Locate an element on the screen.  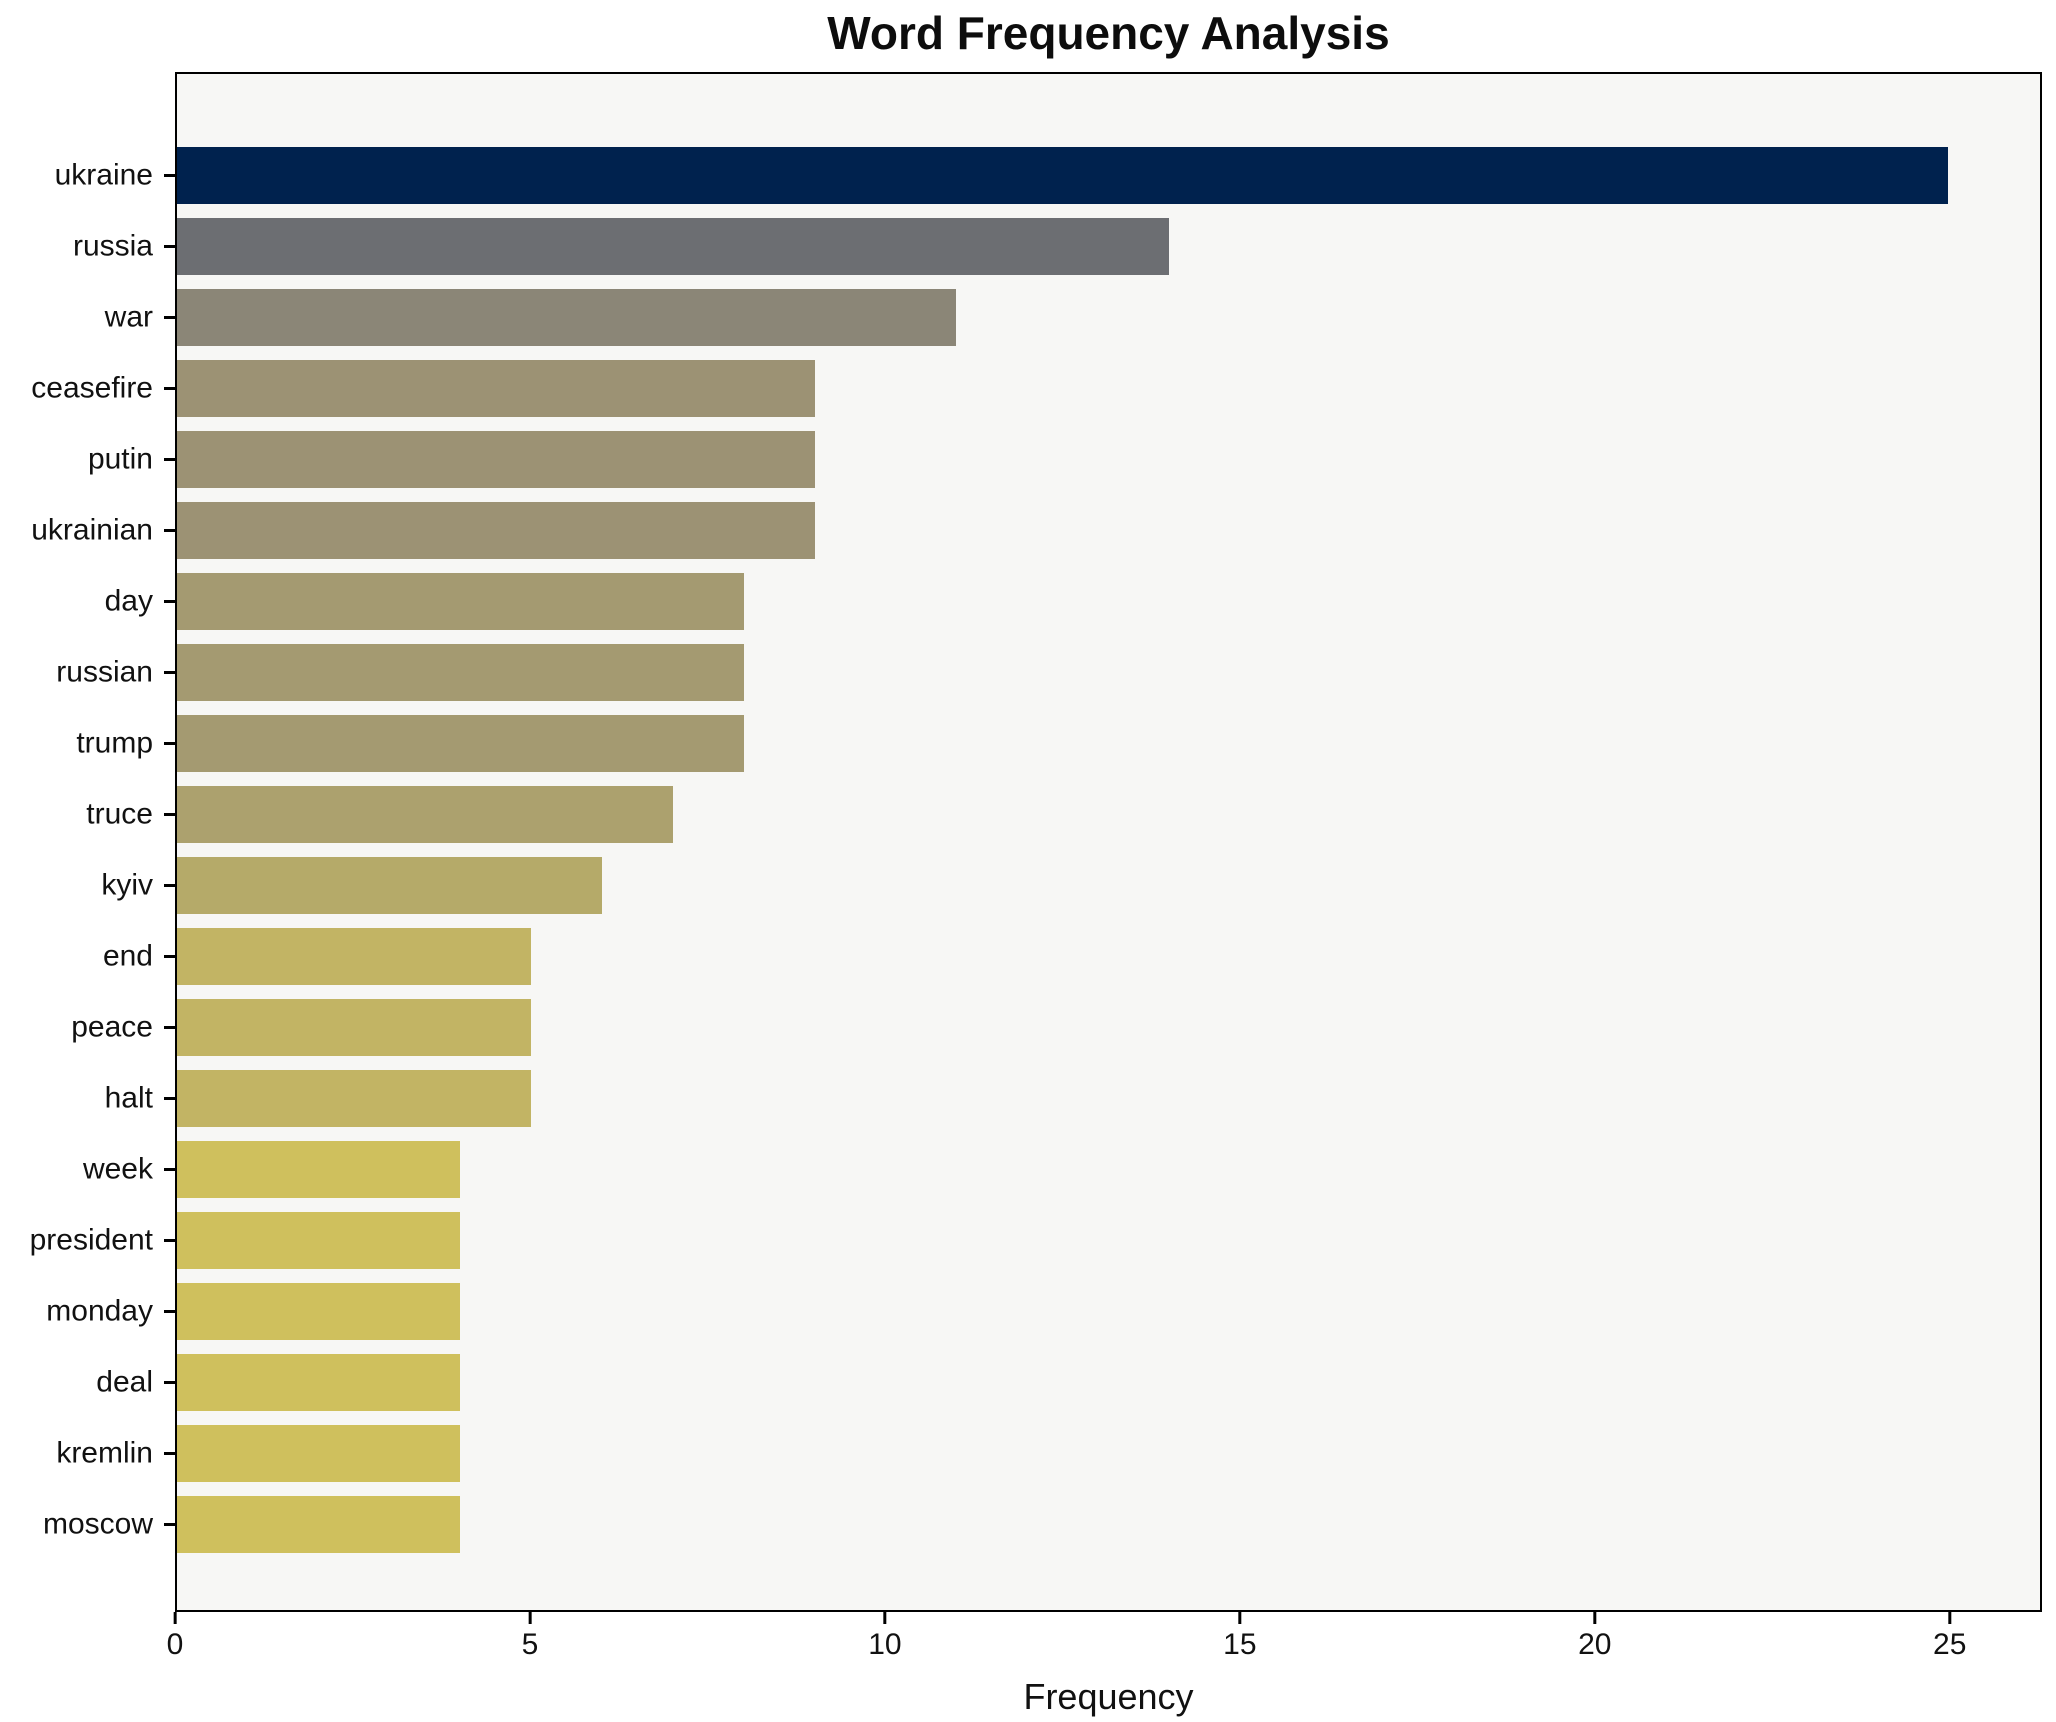
y-tick-label: president is located at coordinates (91, 1239).